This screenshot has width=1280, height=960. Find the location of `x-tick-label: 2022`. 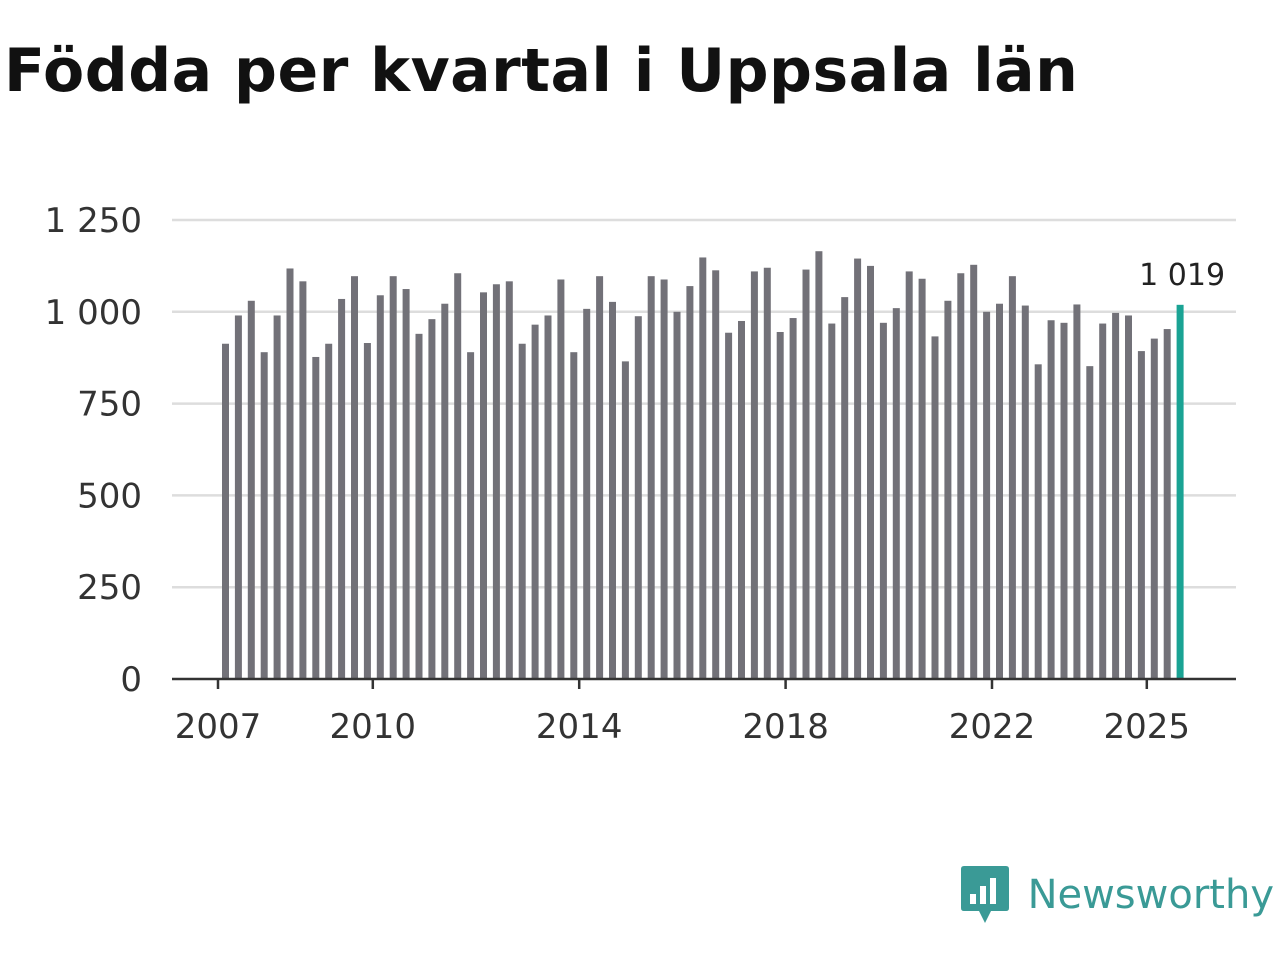

x-tick-label: 2022 is located at coordinates (992, 727).